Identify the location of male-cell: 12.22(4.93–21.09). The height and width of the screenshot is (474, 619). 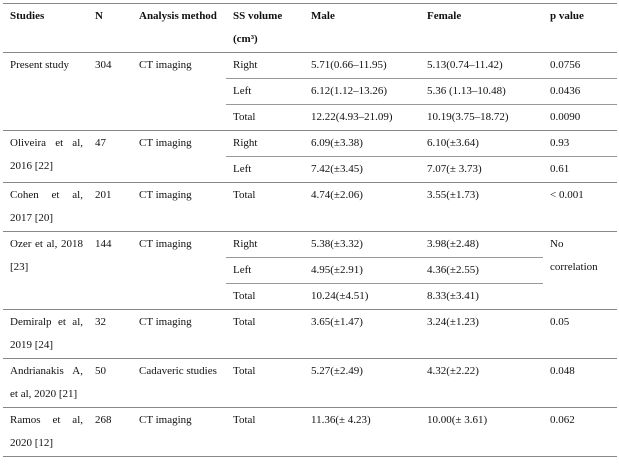
(362, 117).